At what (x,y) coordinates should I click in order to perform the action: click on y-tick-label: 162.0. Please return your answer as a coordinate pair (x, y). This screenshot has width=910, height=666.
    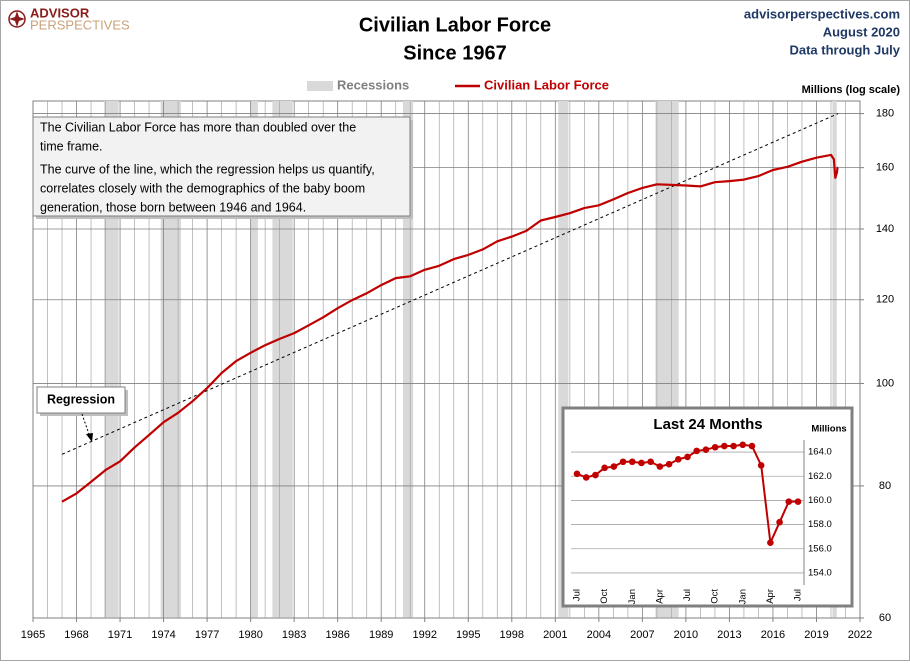
    Looking at the image, I should click on (820, 476).